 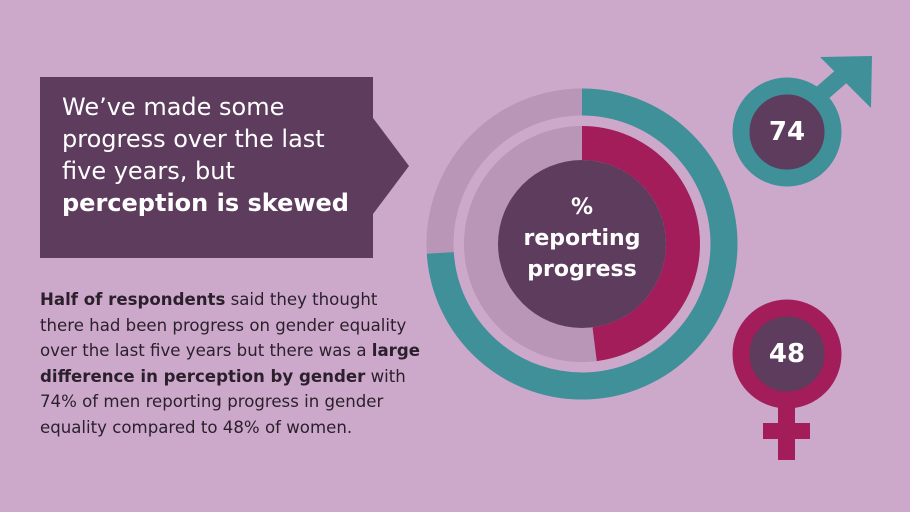 What do you see at coordinates (173, 107) in the screenshot?
I see `headline-line-1: We’ve made some` at bounding box center [173, 107].